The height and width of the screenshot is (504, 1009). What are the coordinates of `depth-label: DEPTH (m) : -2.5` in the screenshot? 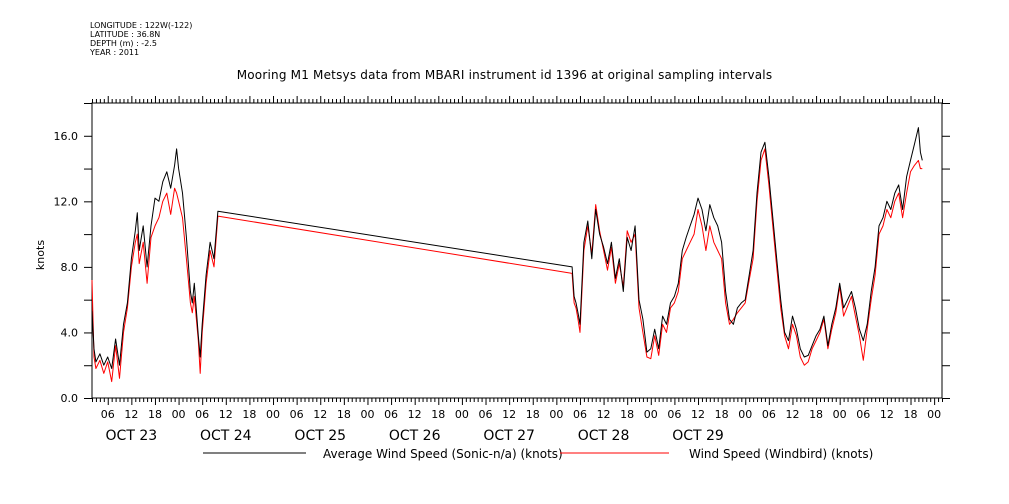 It's located at (123, 43).